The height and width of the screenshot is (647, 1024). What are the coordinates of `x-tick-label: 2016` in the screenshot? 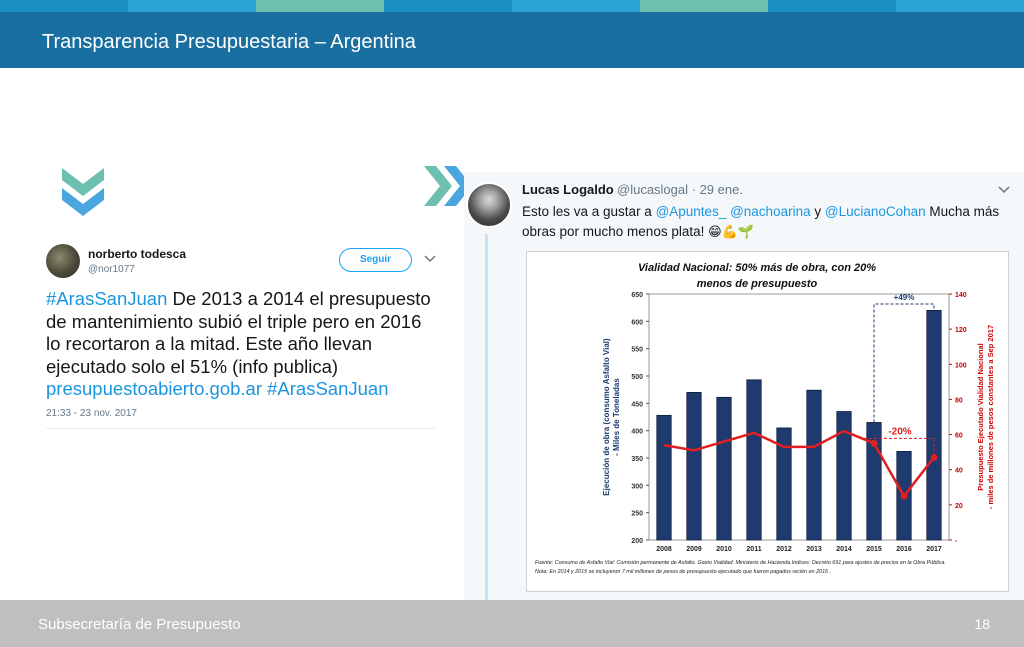 It's located at (904, 549).